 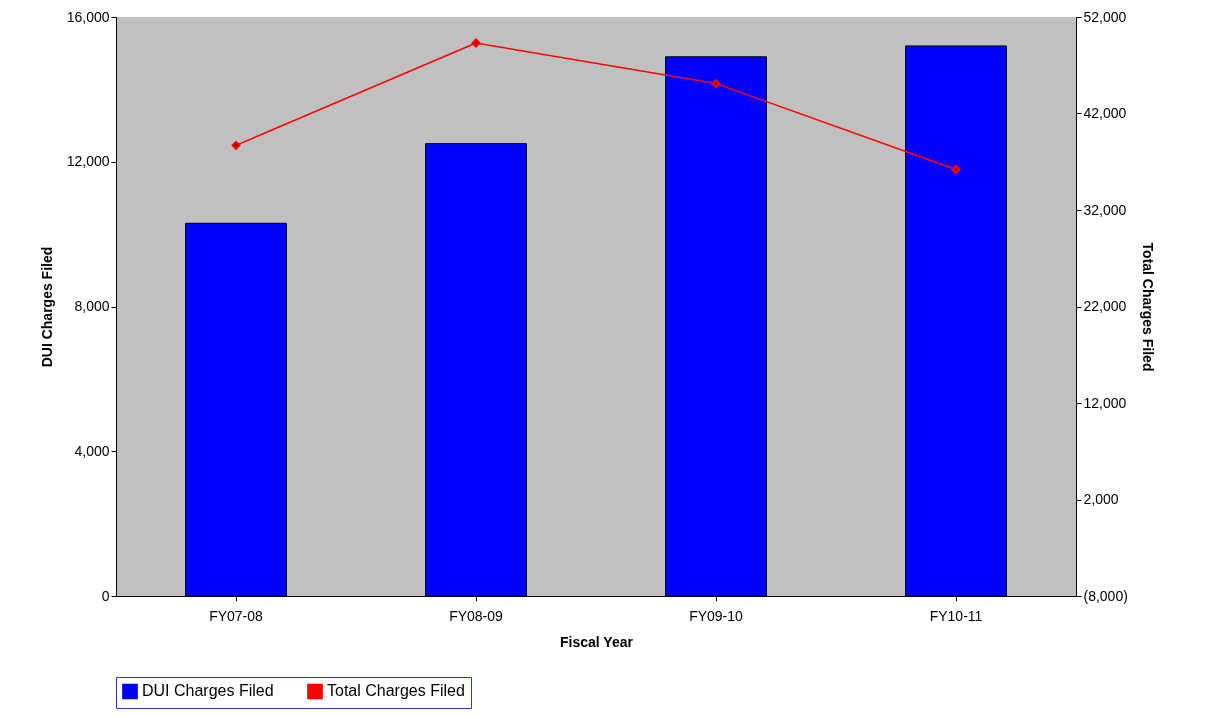 I want to click on y2-tick-label: 2,000, so click(x=1101, y=499).